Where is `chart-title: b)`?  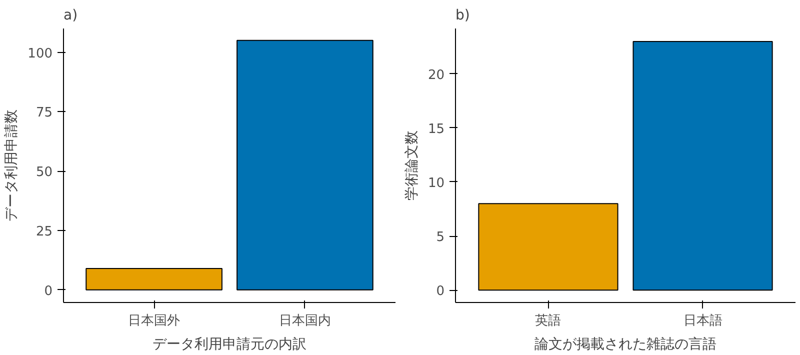 chart-title: b) is located at coordinates (463, 16).